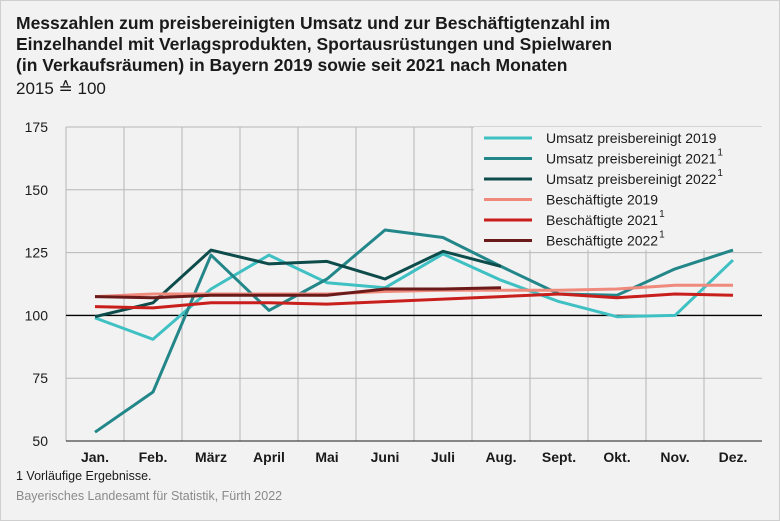 Image resolution: width=780 pixels, height=521 pixels. What do you see at coordinates (559, 457) in the screenshot?
I see `x-tick-label: Sept.` at bounding box center [559, 457].